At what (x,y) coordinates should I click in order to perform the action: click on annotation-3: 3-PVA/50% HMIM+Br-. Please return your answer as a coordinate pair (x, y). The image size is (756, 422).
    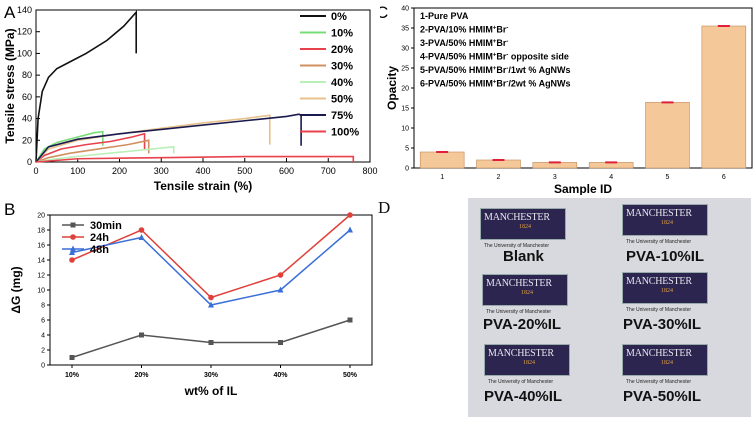
    Looking at the image, I should click on (464, 43).